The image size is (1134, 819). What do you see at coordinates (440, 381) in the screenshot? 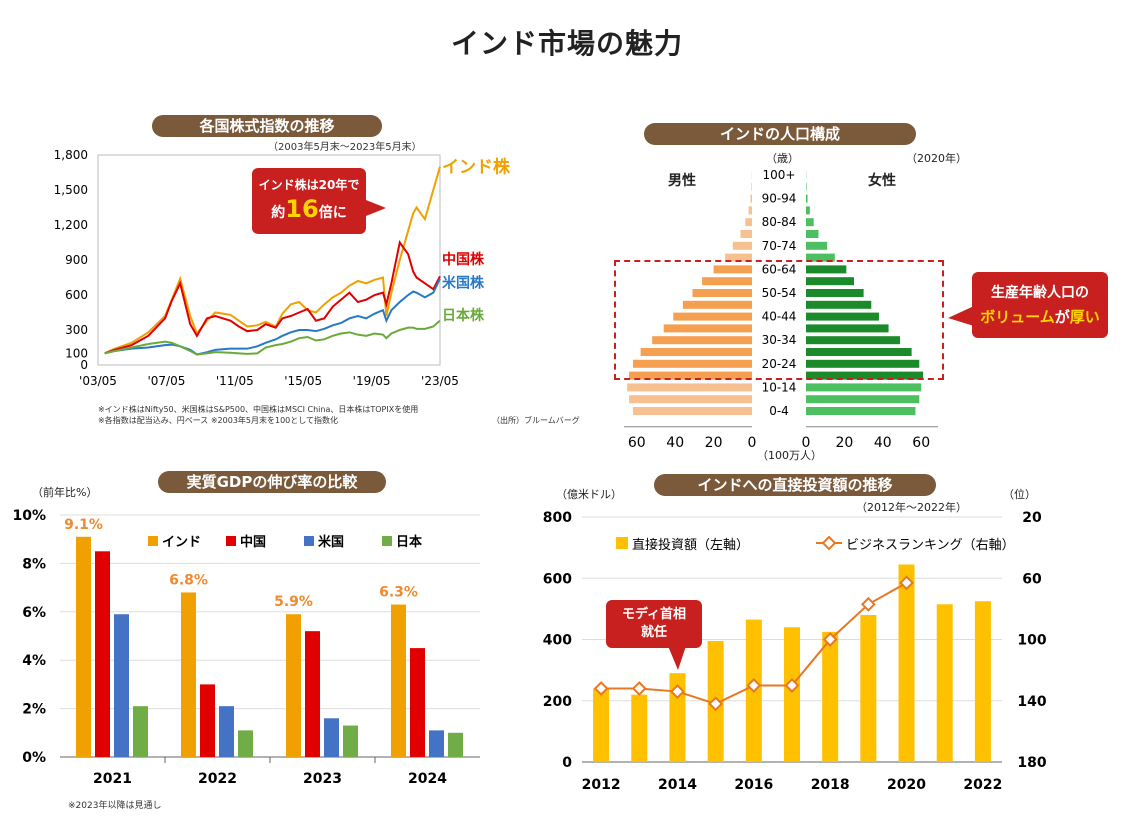
I see `x-tick-label: '23/05` at bounding box center [440, 381].